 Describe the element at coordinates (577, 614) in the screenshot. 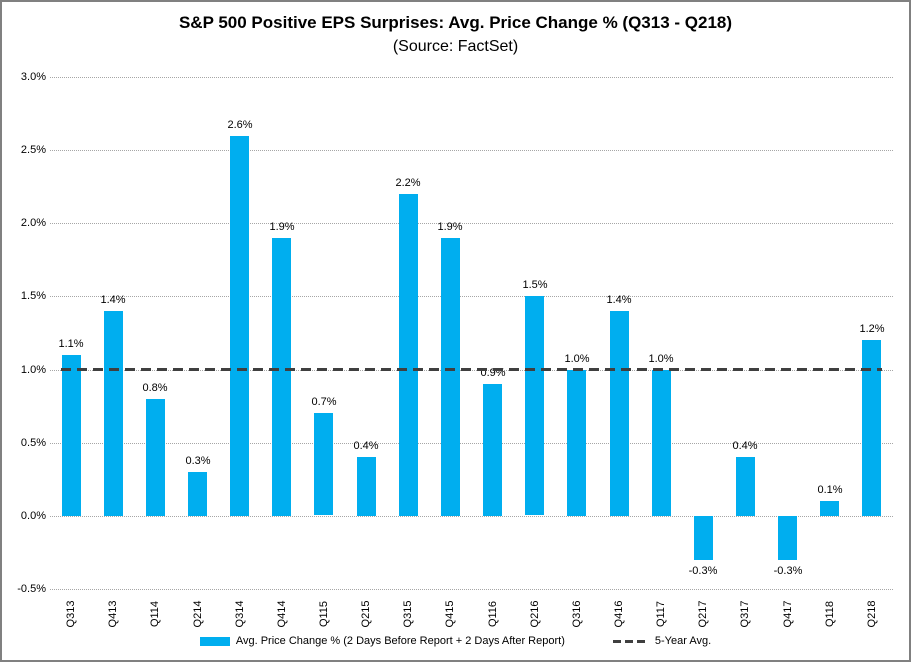

I see `x-axis-tick-label-Q316: Q316` at that location.